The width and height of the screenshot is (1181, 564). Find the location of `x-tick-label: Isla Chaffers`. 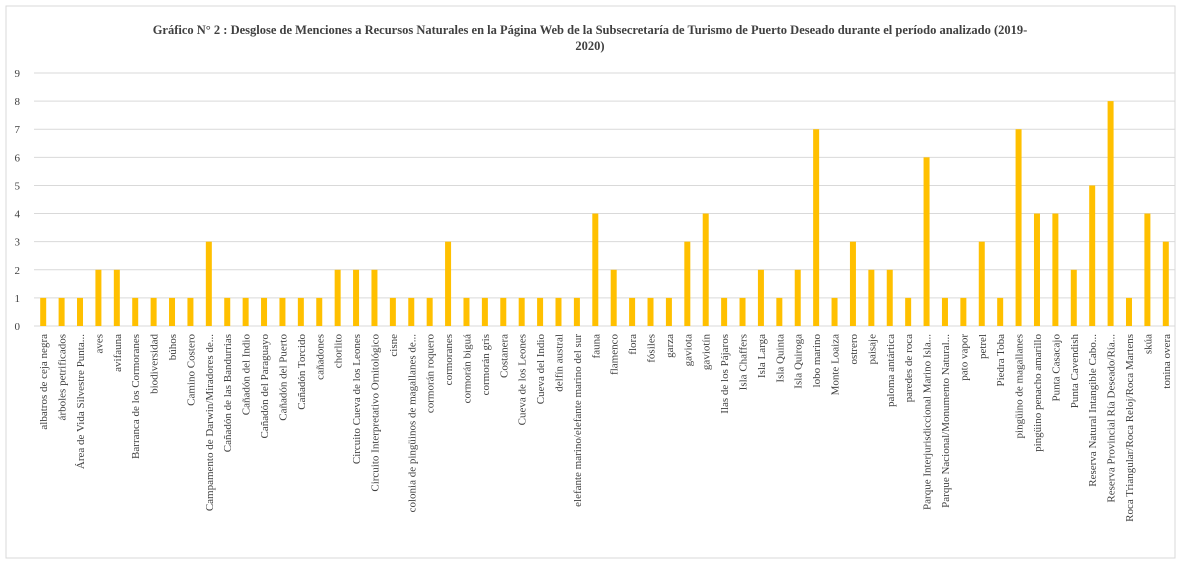

x-tick-label: Isla Chaffers is located at coordinates (744, 362).